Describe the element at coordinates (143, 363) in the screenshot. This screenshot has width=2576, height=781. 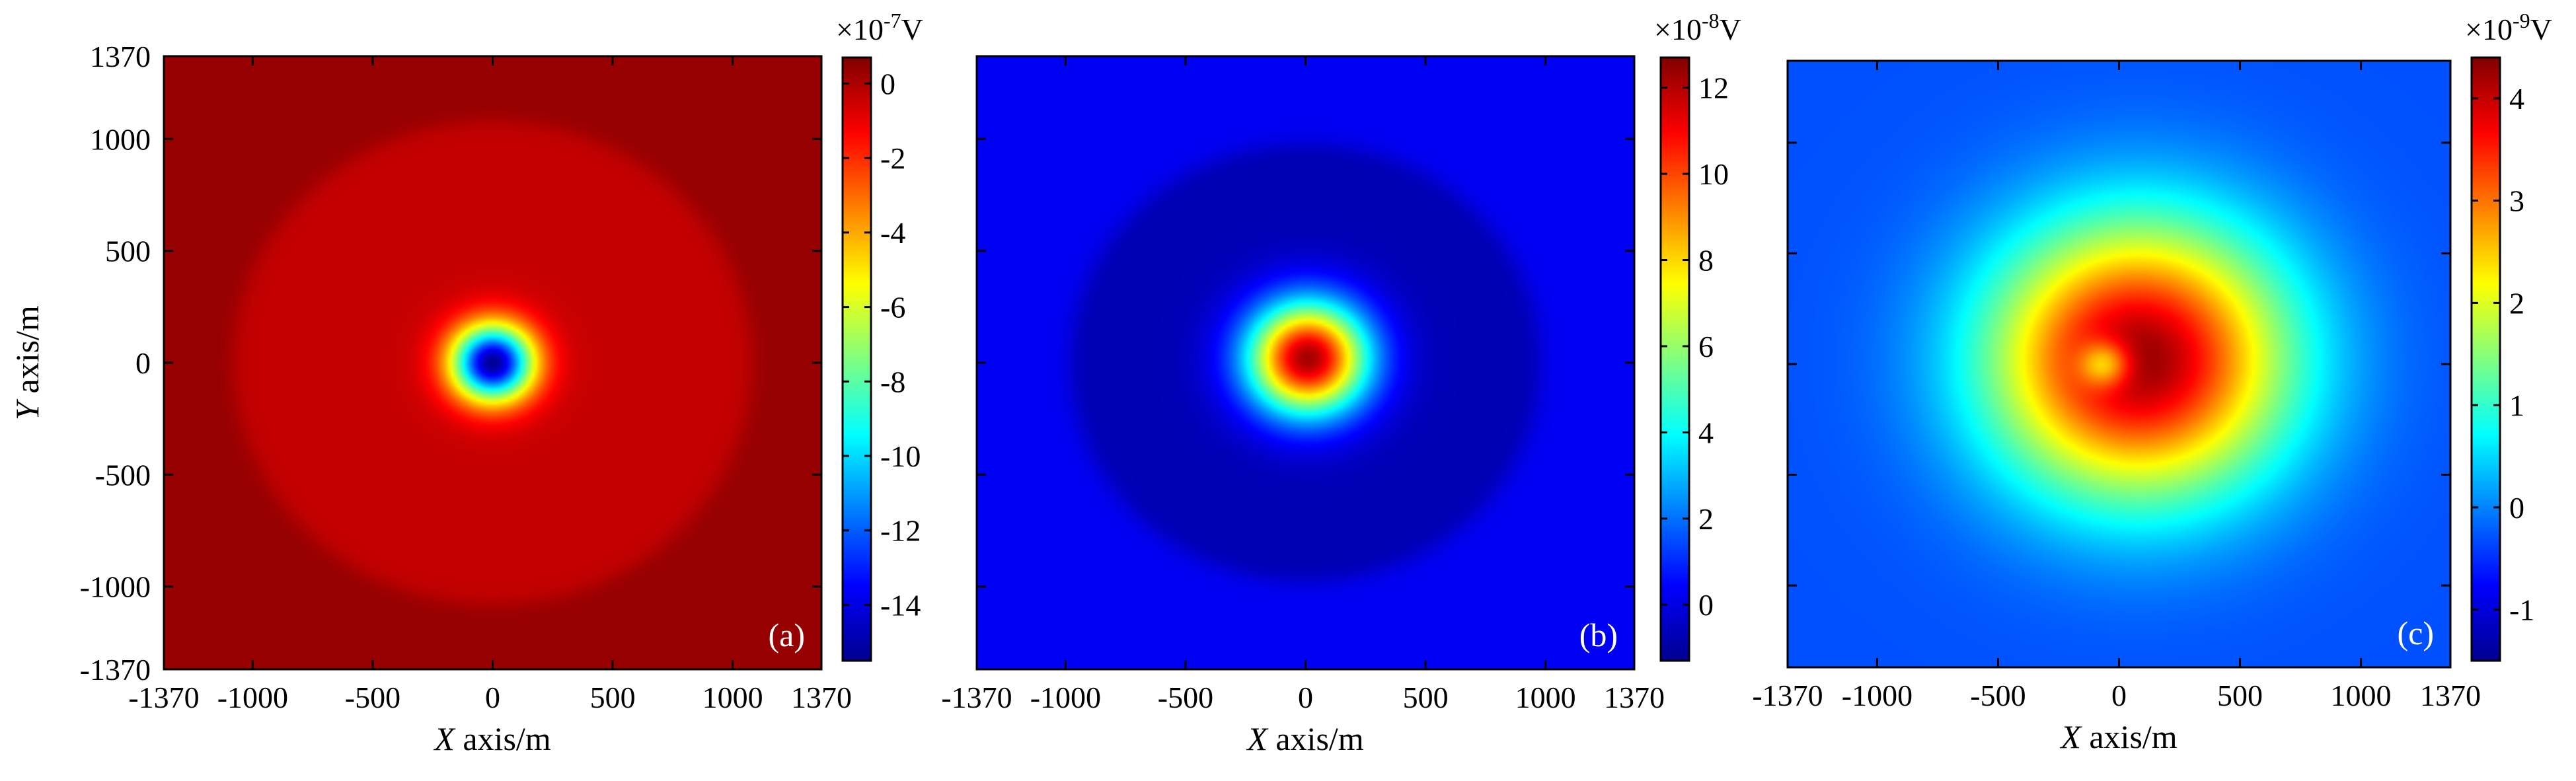
I see `y-tick-label: 0` at that location.